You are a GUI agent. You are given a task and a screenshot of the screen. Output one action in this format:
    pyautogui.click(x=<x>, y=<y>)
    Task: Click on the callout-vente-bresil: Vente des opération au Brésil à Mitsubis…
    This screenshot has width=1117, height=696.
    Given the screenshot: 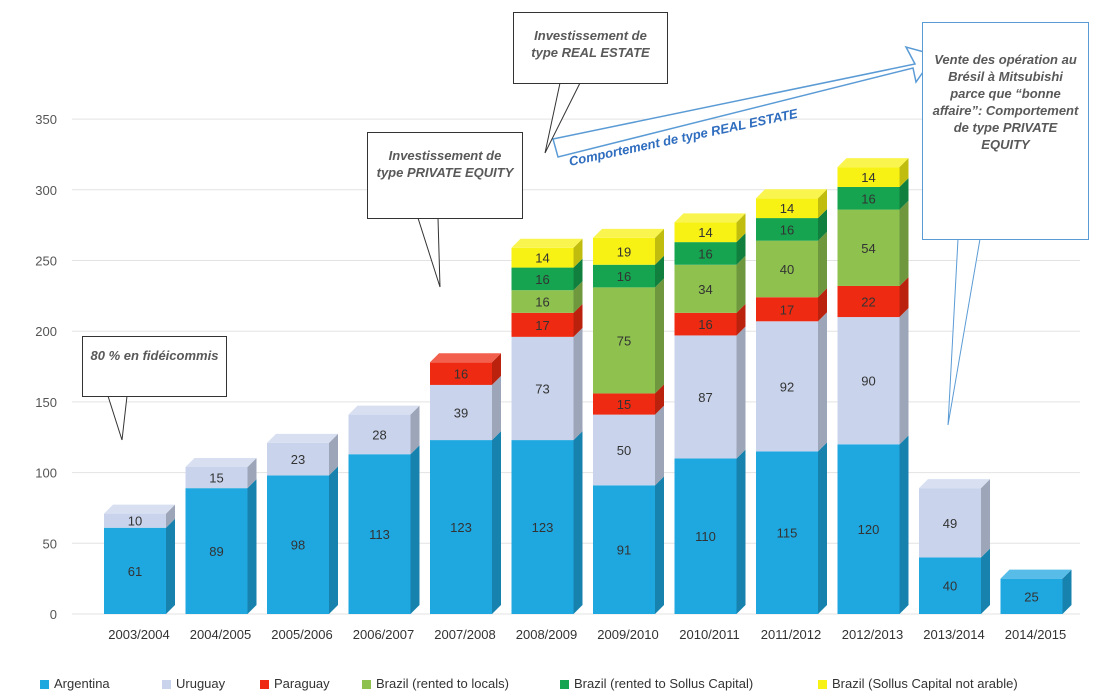 What is the action you would take?
    pyautogui.click(x=1005, y=131)
    